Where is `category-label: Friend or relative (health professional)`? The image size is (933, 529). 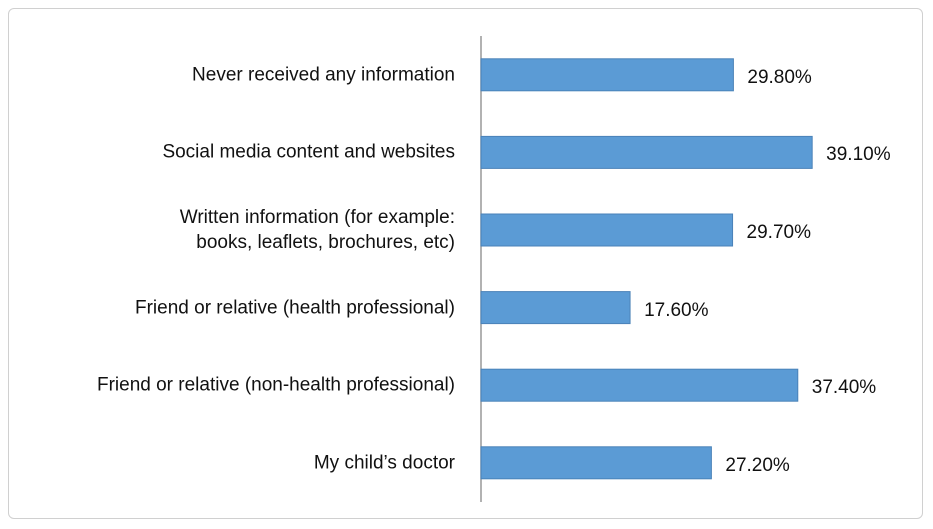 category-label: Friend or relative (health professional) is located at coordinates (295, 308).